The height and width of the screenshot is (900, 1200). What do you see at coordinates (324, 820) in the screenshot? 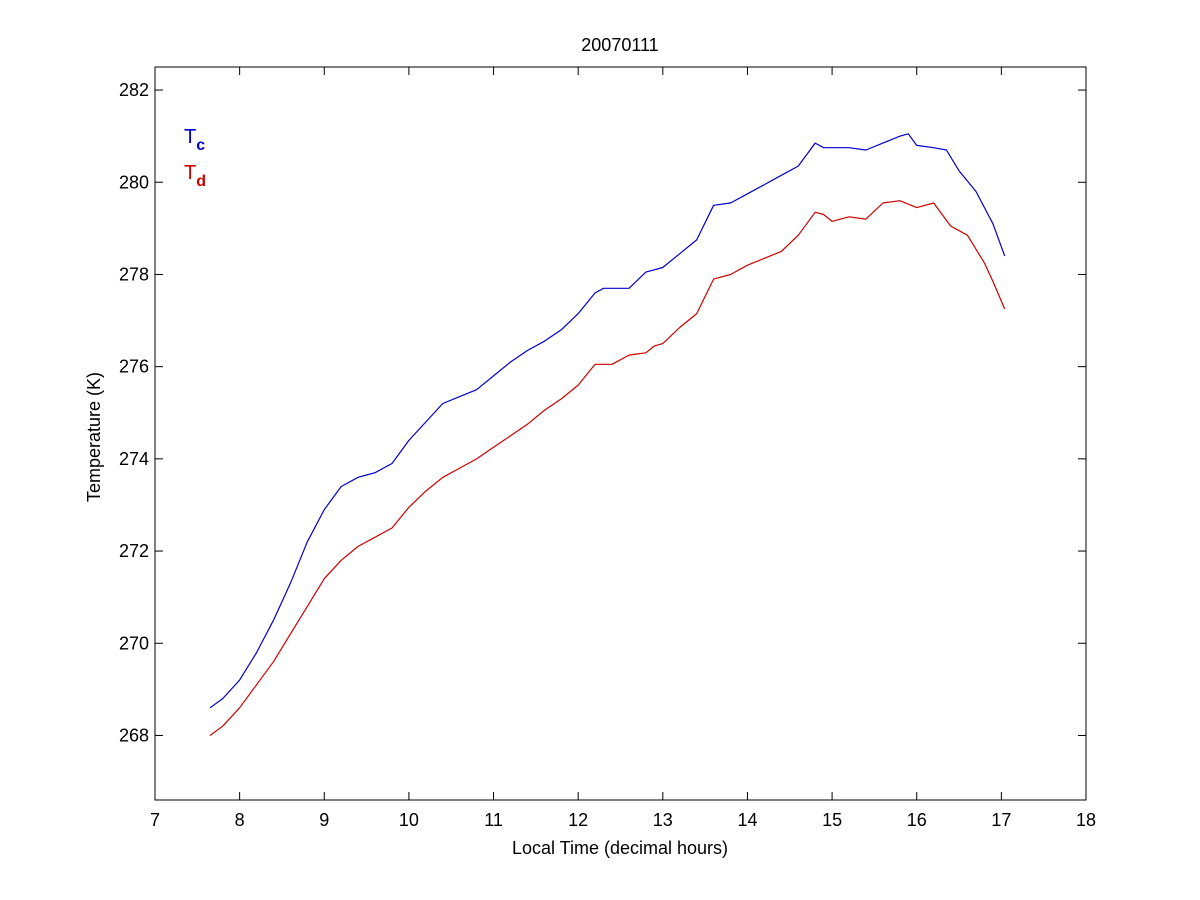
I see `x-tick-label: 9` at bounding box center [324, 820].